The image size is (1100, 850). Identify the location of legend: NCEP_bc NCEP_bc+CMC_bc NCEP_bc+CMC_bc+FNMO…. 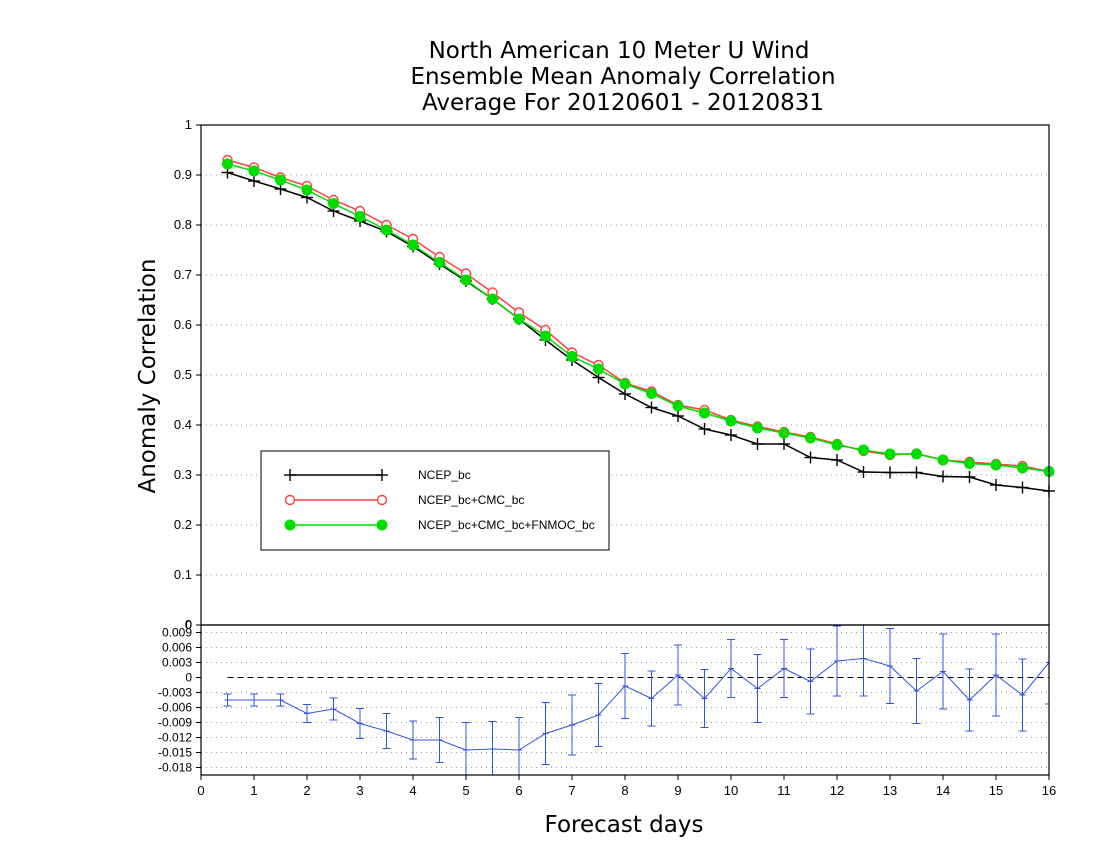
(435, 500).